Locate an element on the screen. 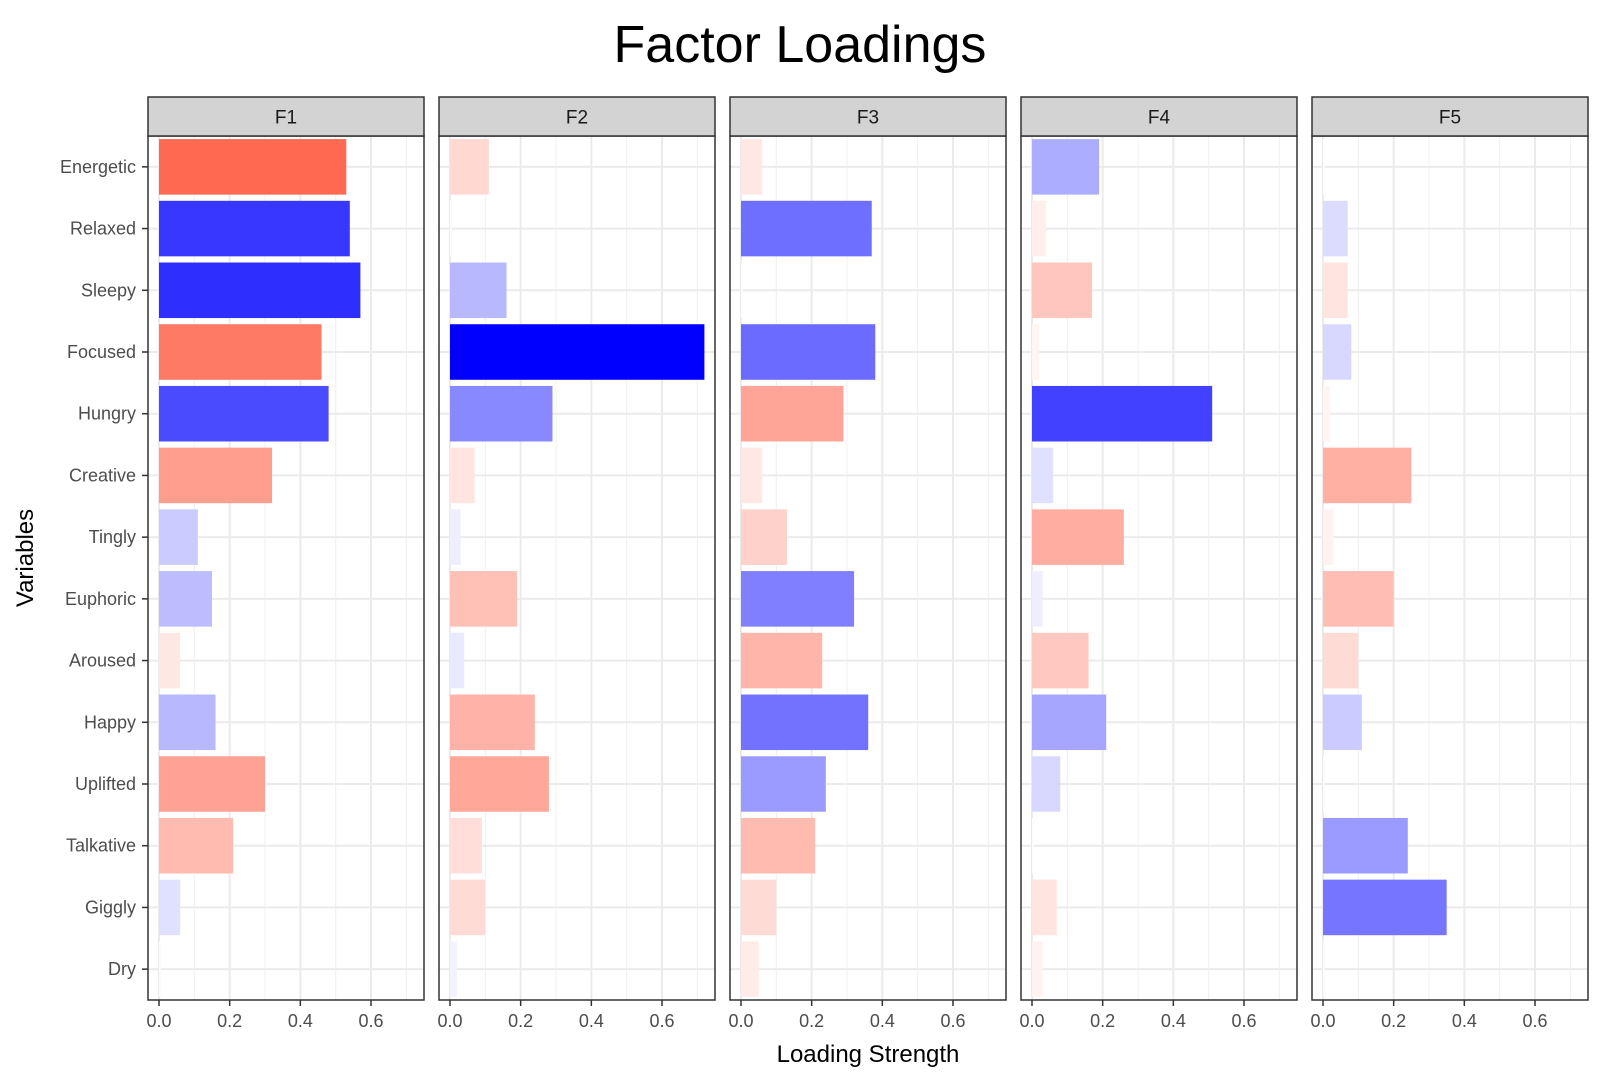  bar-f2-giggly is located at coordinates (468, 907).